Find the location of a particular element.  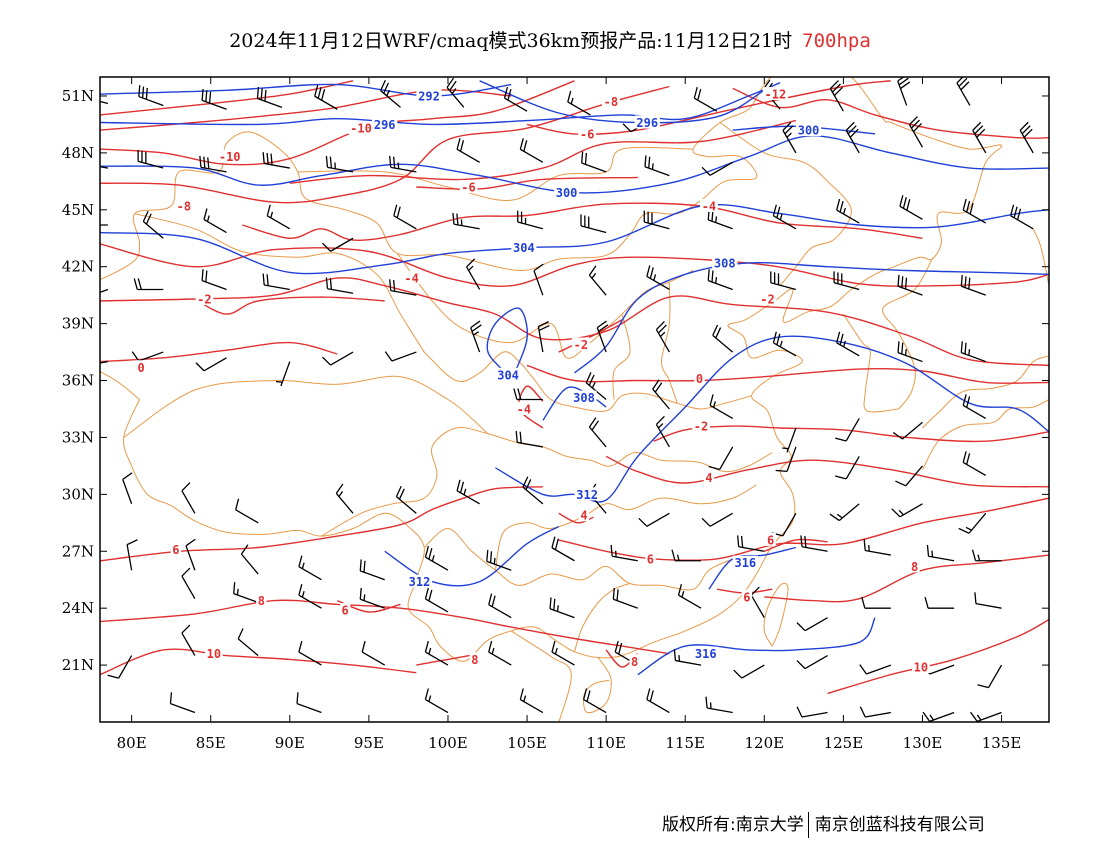

y-tick-label: 30N is located at coordinates (78, 494).